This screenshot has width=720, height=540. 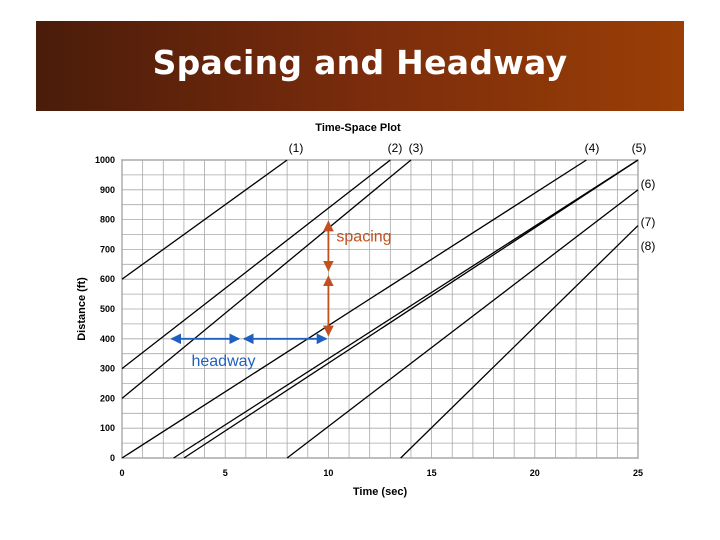 I want to click on series-label: (4), so click(x=592, y=148).